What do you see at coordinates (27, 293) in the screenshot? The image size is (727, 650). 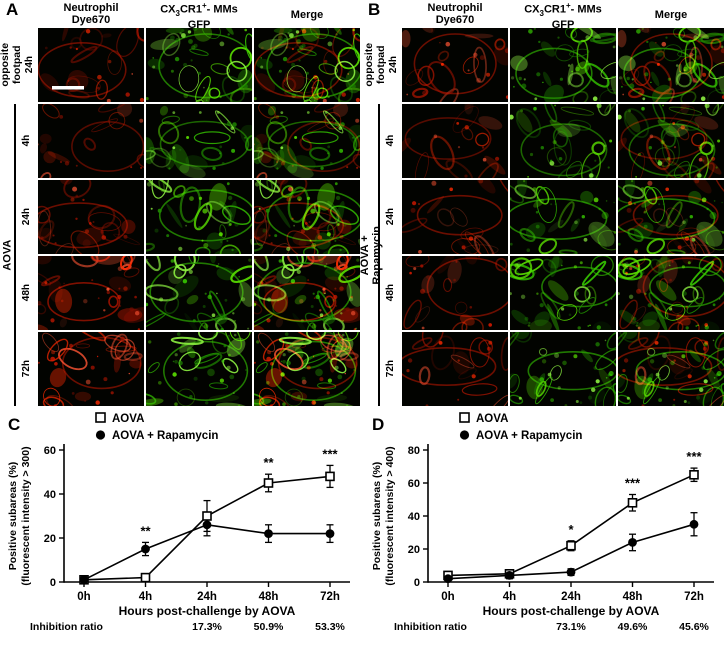 I see `a-row3-time-label-text: 48h` at bounding box center [27, 293].